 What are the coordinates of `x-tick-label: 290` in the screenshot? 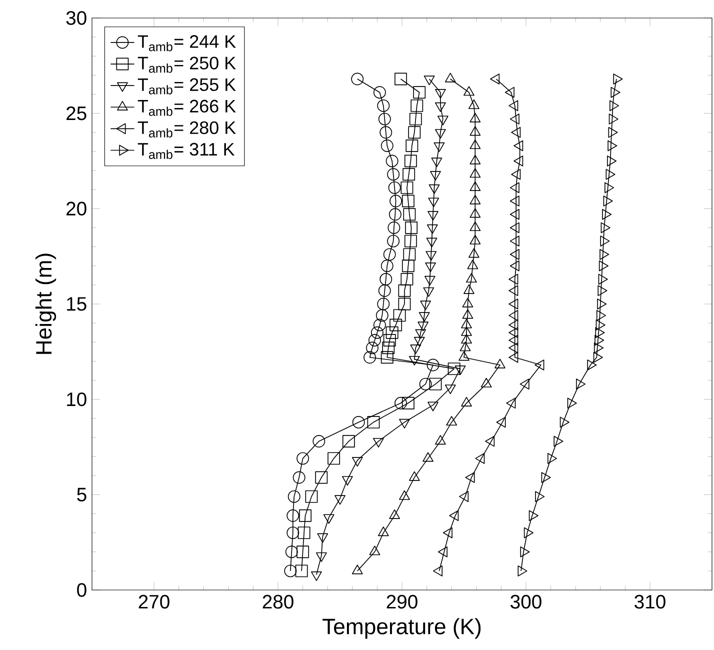 It's located at (402, 601).